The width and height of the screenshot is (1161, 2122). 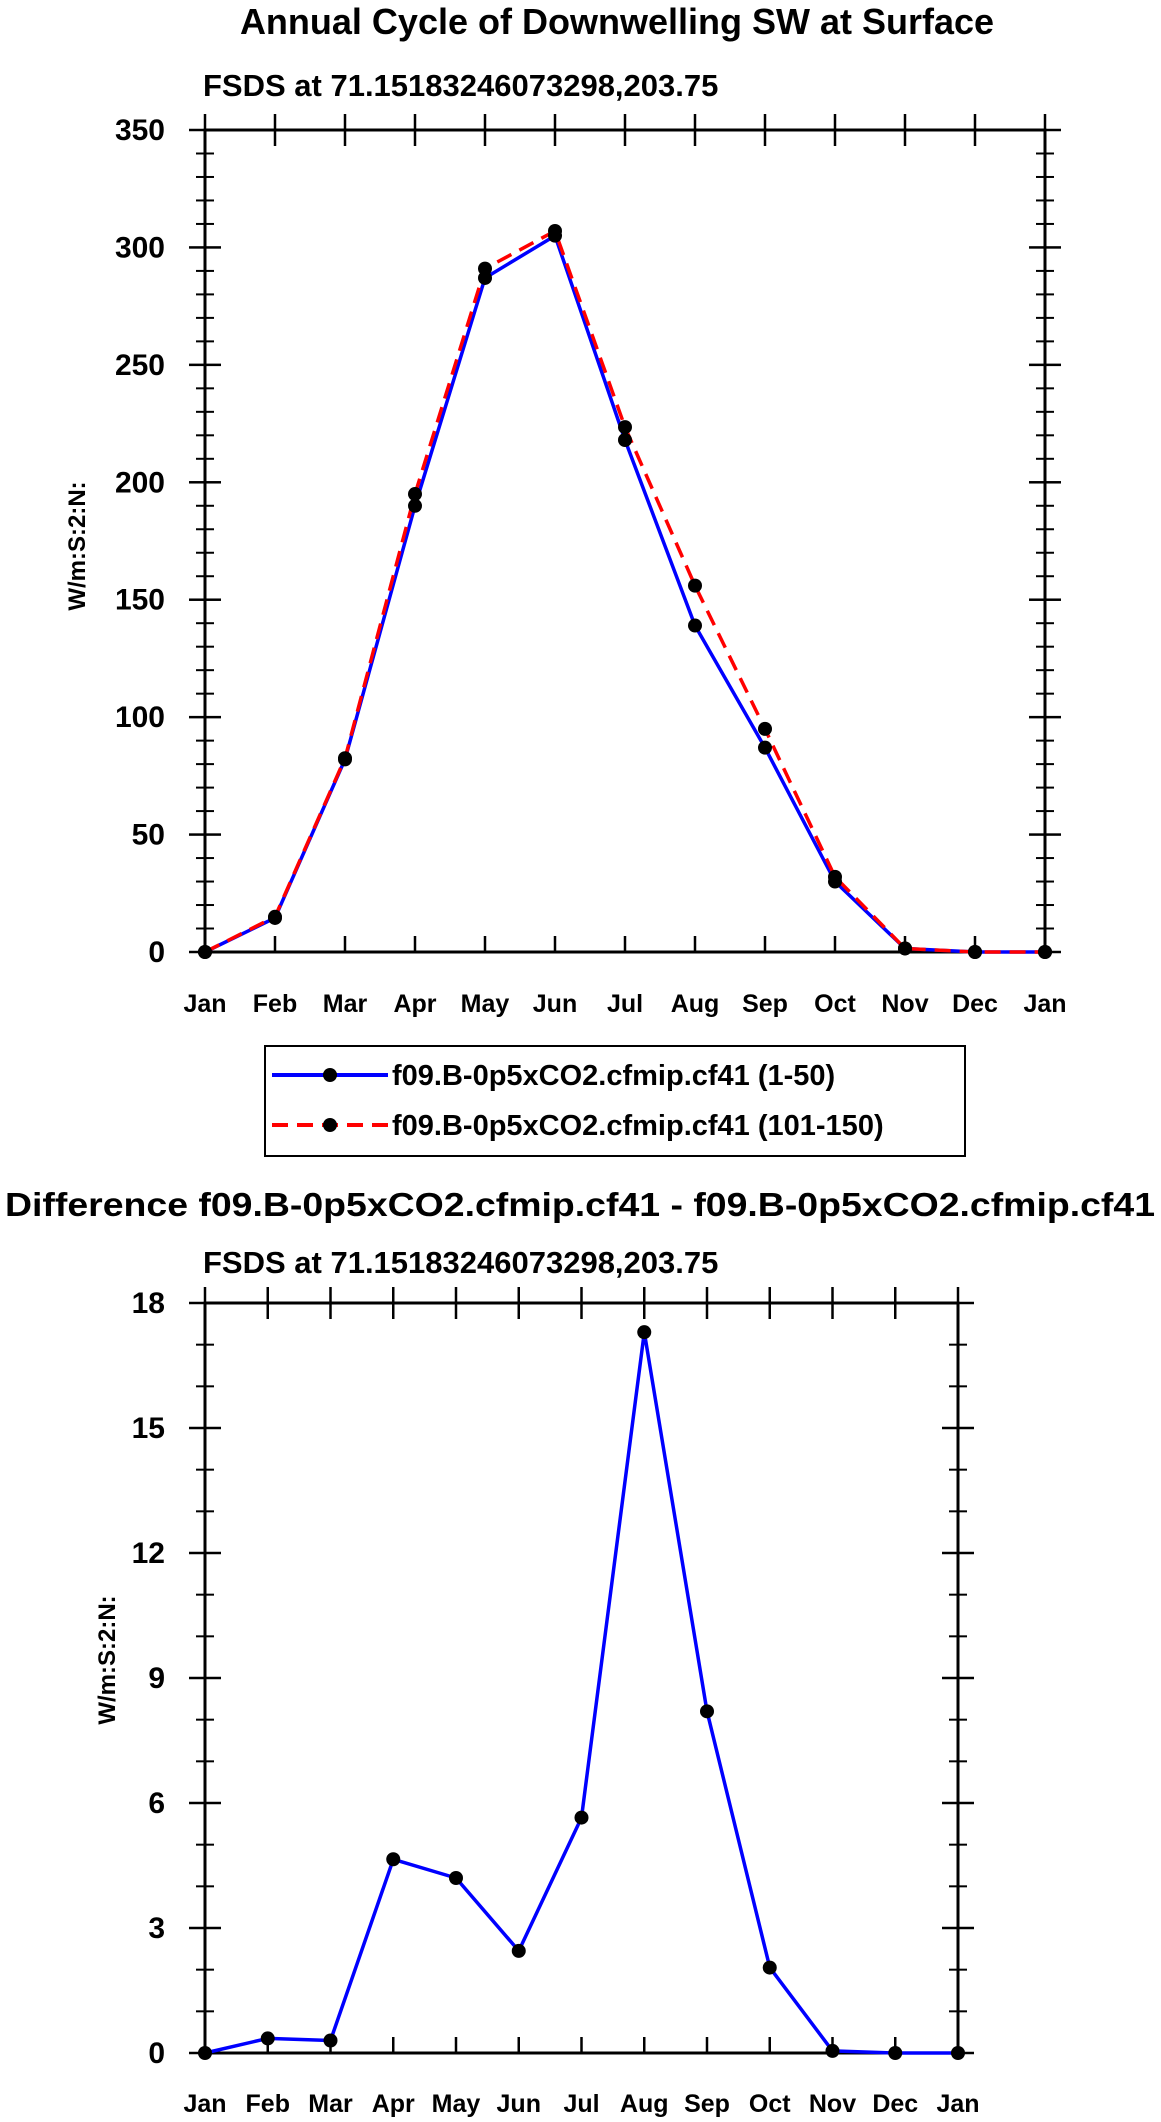 What do you see at coordinates (140, 717) in the screenshot?
I see `y-tick-label: 100` at bounding box center [140, 717].